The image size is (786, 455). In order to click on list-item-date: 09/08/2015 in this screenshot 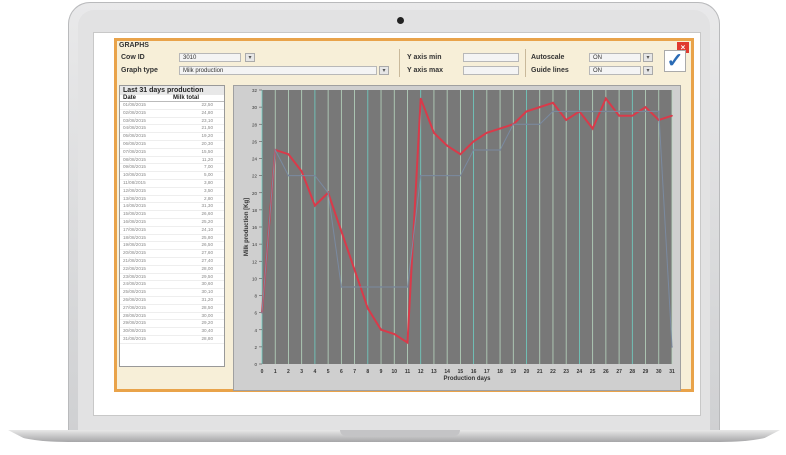, I will do `click(134, 167)`.